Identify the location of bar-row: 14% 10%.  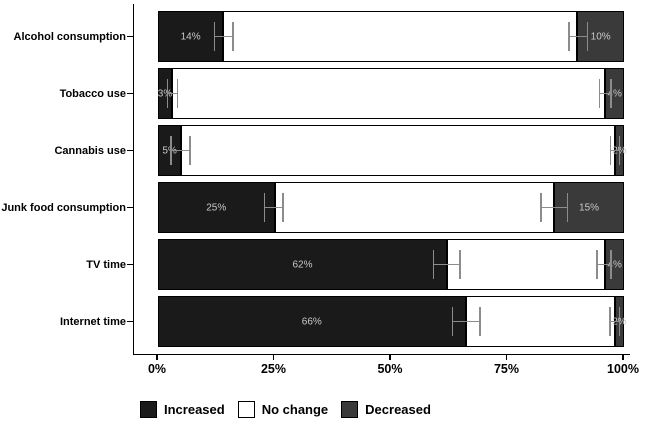
(391, 36).